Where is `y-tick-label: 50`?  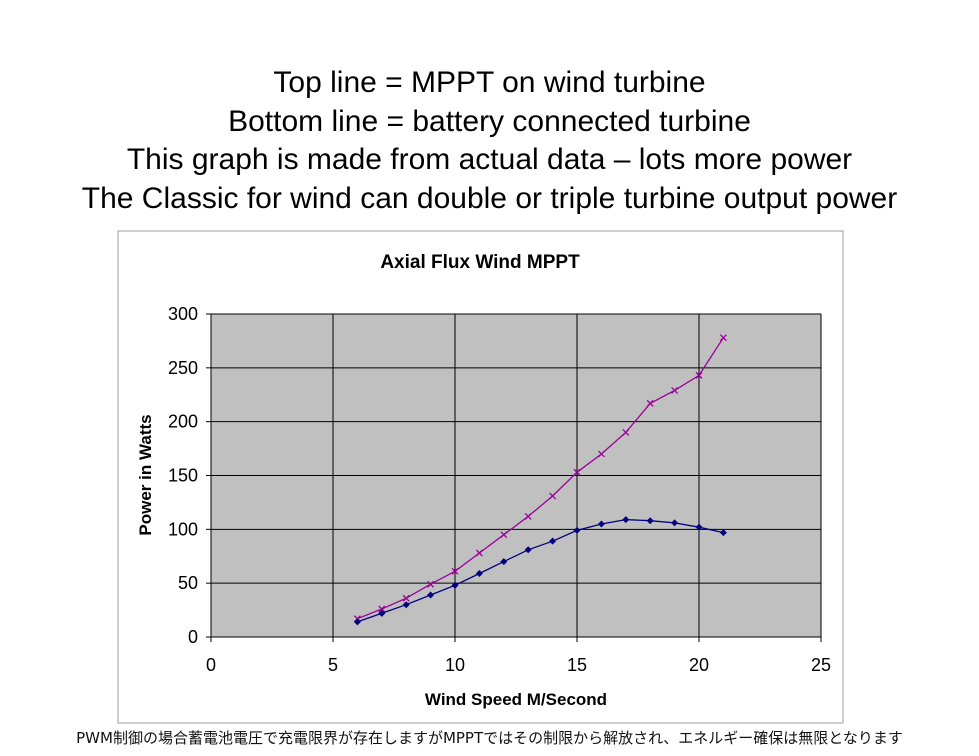 y-tick-label: 50 is located at coordinates (188, 583).